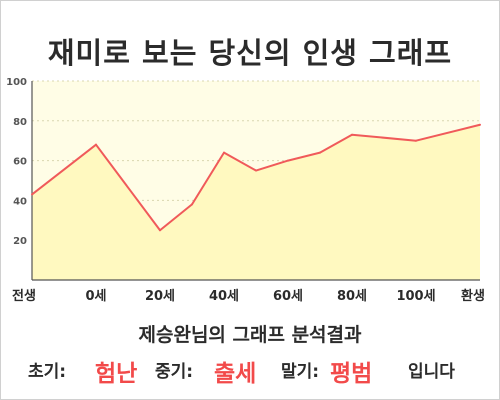 The image size is (500, 400). What do you see at coordinates (160, 296) in the screenshot?
I see `x-tick-label-2: 20세` at bounding box center [160, 296].